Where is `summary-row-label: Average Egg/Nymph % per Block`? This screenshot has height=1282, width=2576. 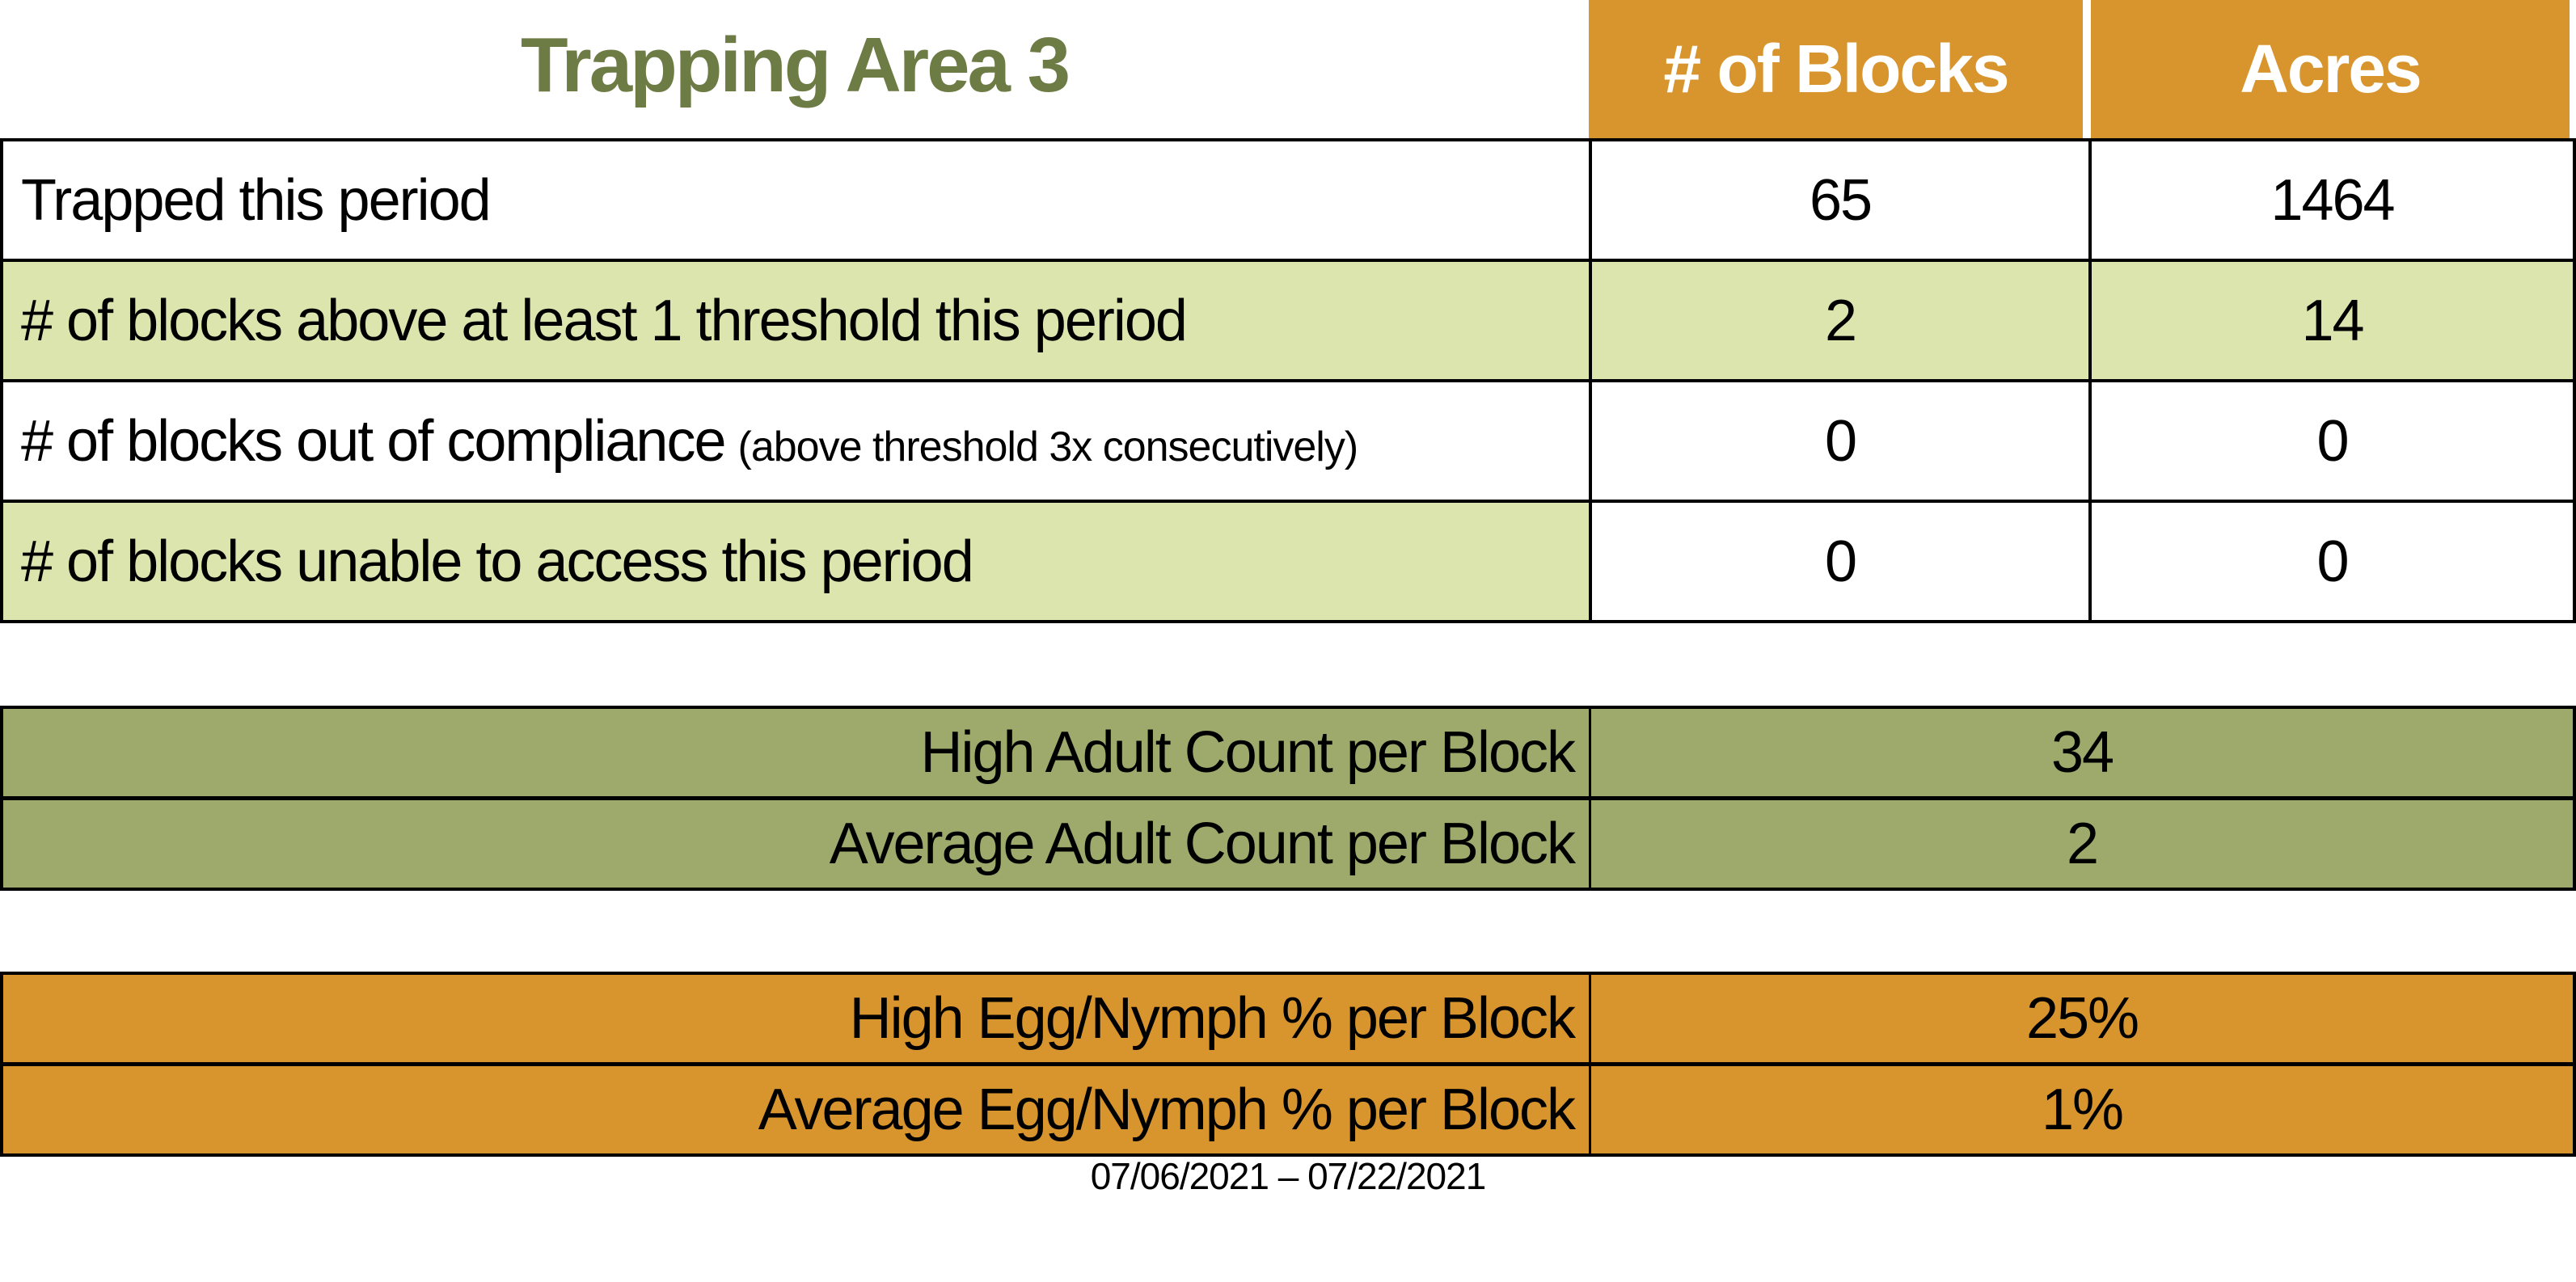
summary-row-label: Average Egg/Nymph % per Block is located at coordinates (796, 1110).